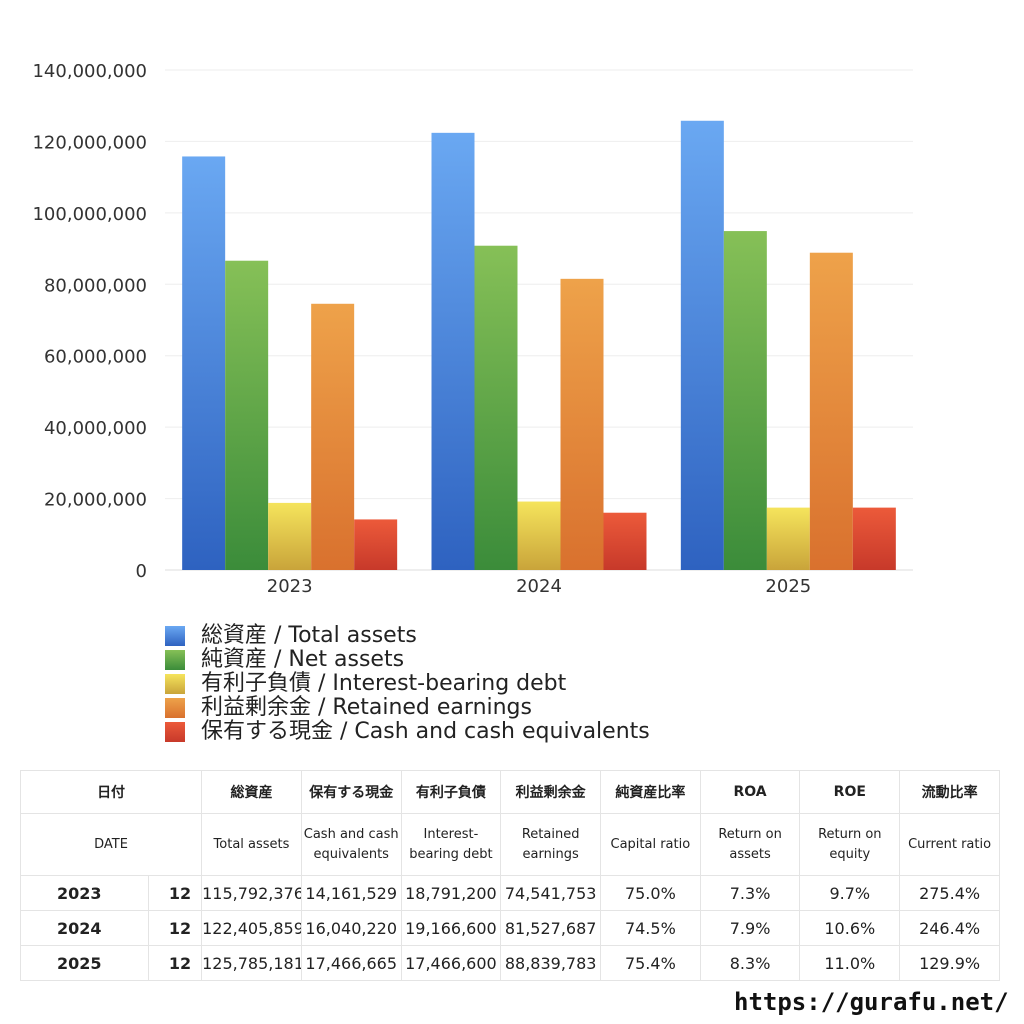 Image resolution: width=1024 pixels, height=1024 pixels. What do you see at coordinates (788, 586) in the screenshot?
I see `x-tick-label: 2025` at bounding box center [788, 586].